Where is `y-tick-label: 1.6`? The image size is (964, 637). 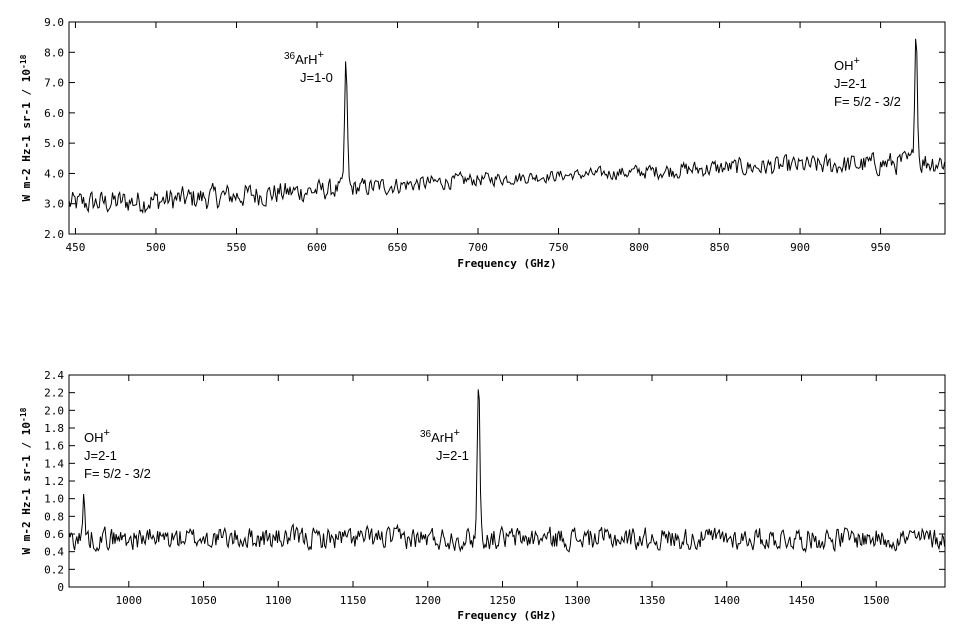 y-tick-label: 1.6 is located at coordinates (54, 446).